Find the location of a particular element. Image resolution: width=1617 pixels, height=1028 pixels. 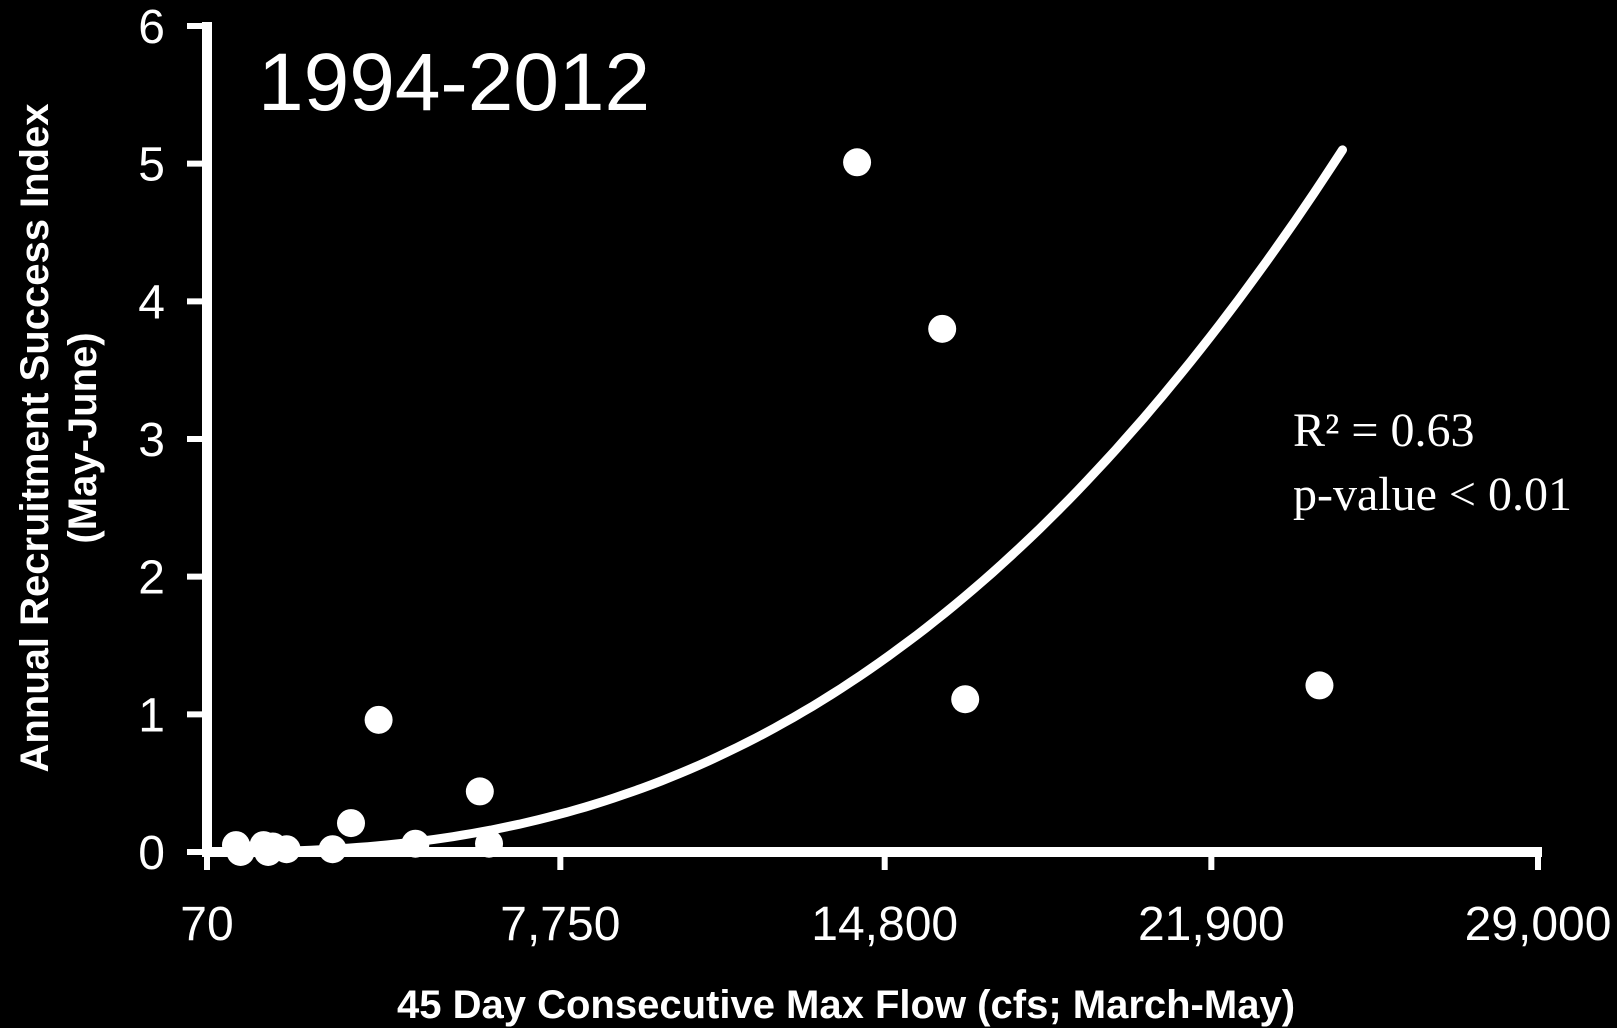

y-tick-label: 5 is located at coordinates (151, 165).